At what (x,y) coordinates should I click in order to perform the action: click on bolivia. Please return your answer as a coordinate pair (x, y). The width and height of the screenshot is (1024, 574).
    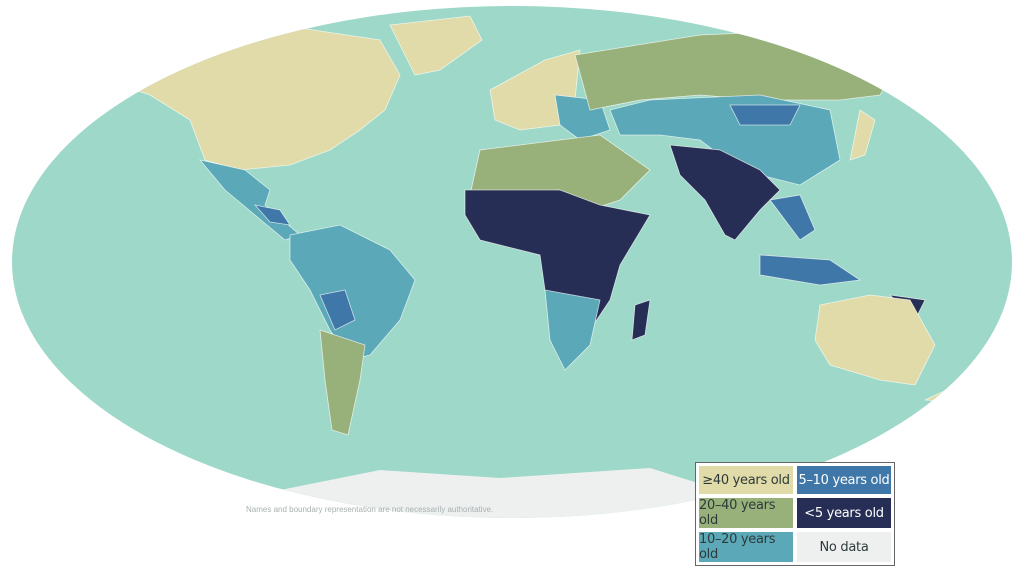
    Looking at the image, I should click on (337, 310).